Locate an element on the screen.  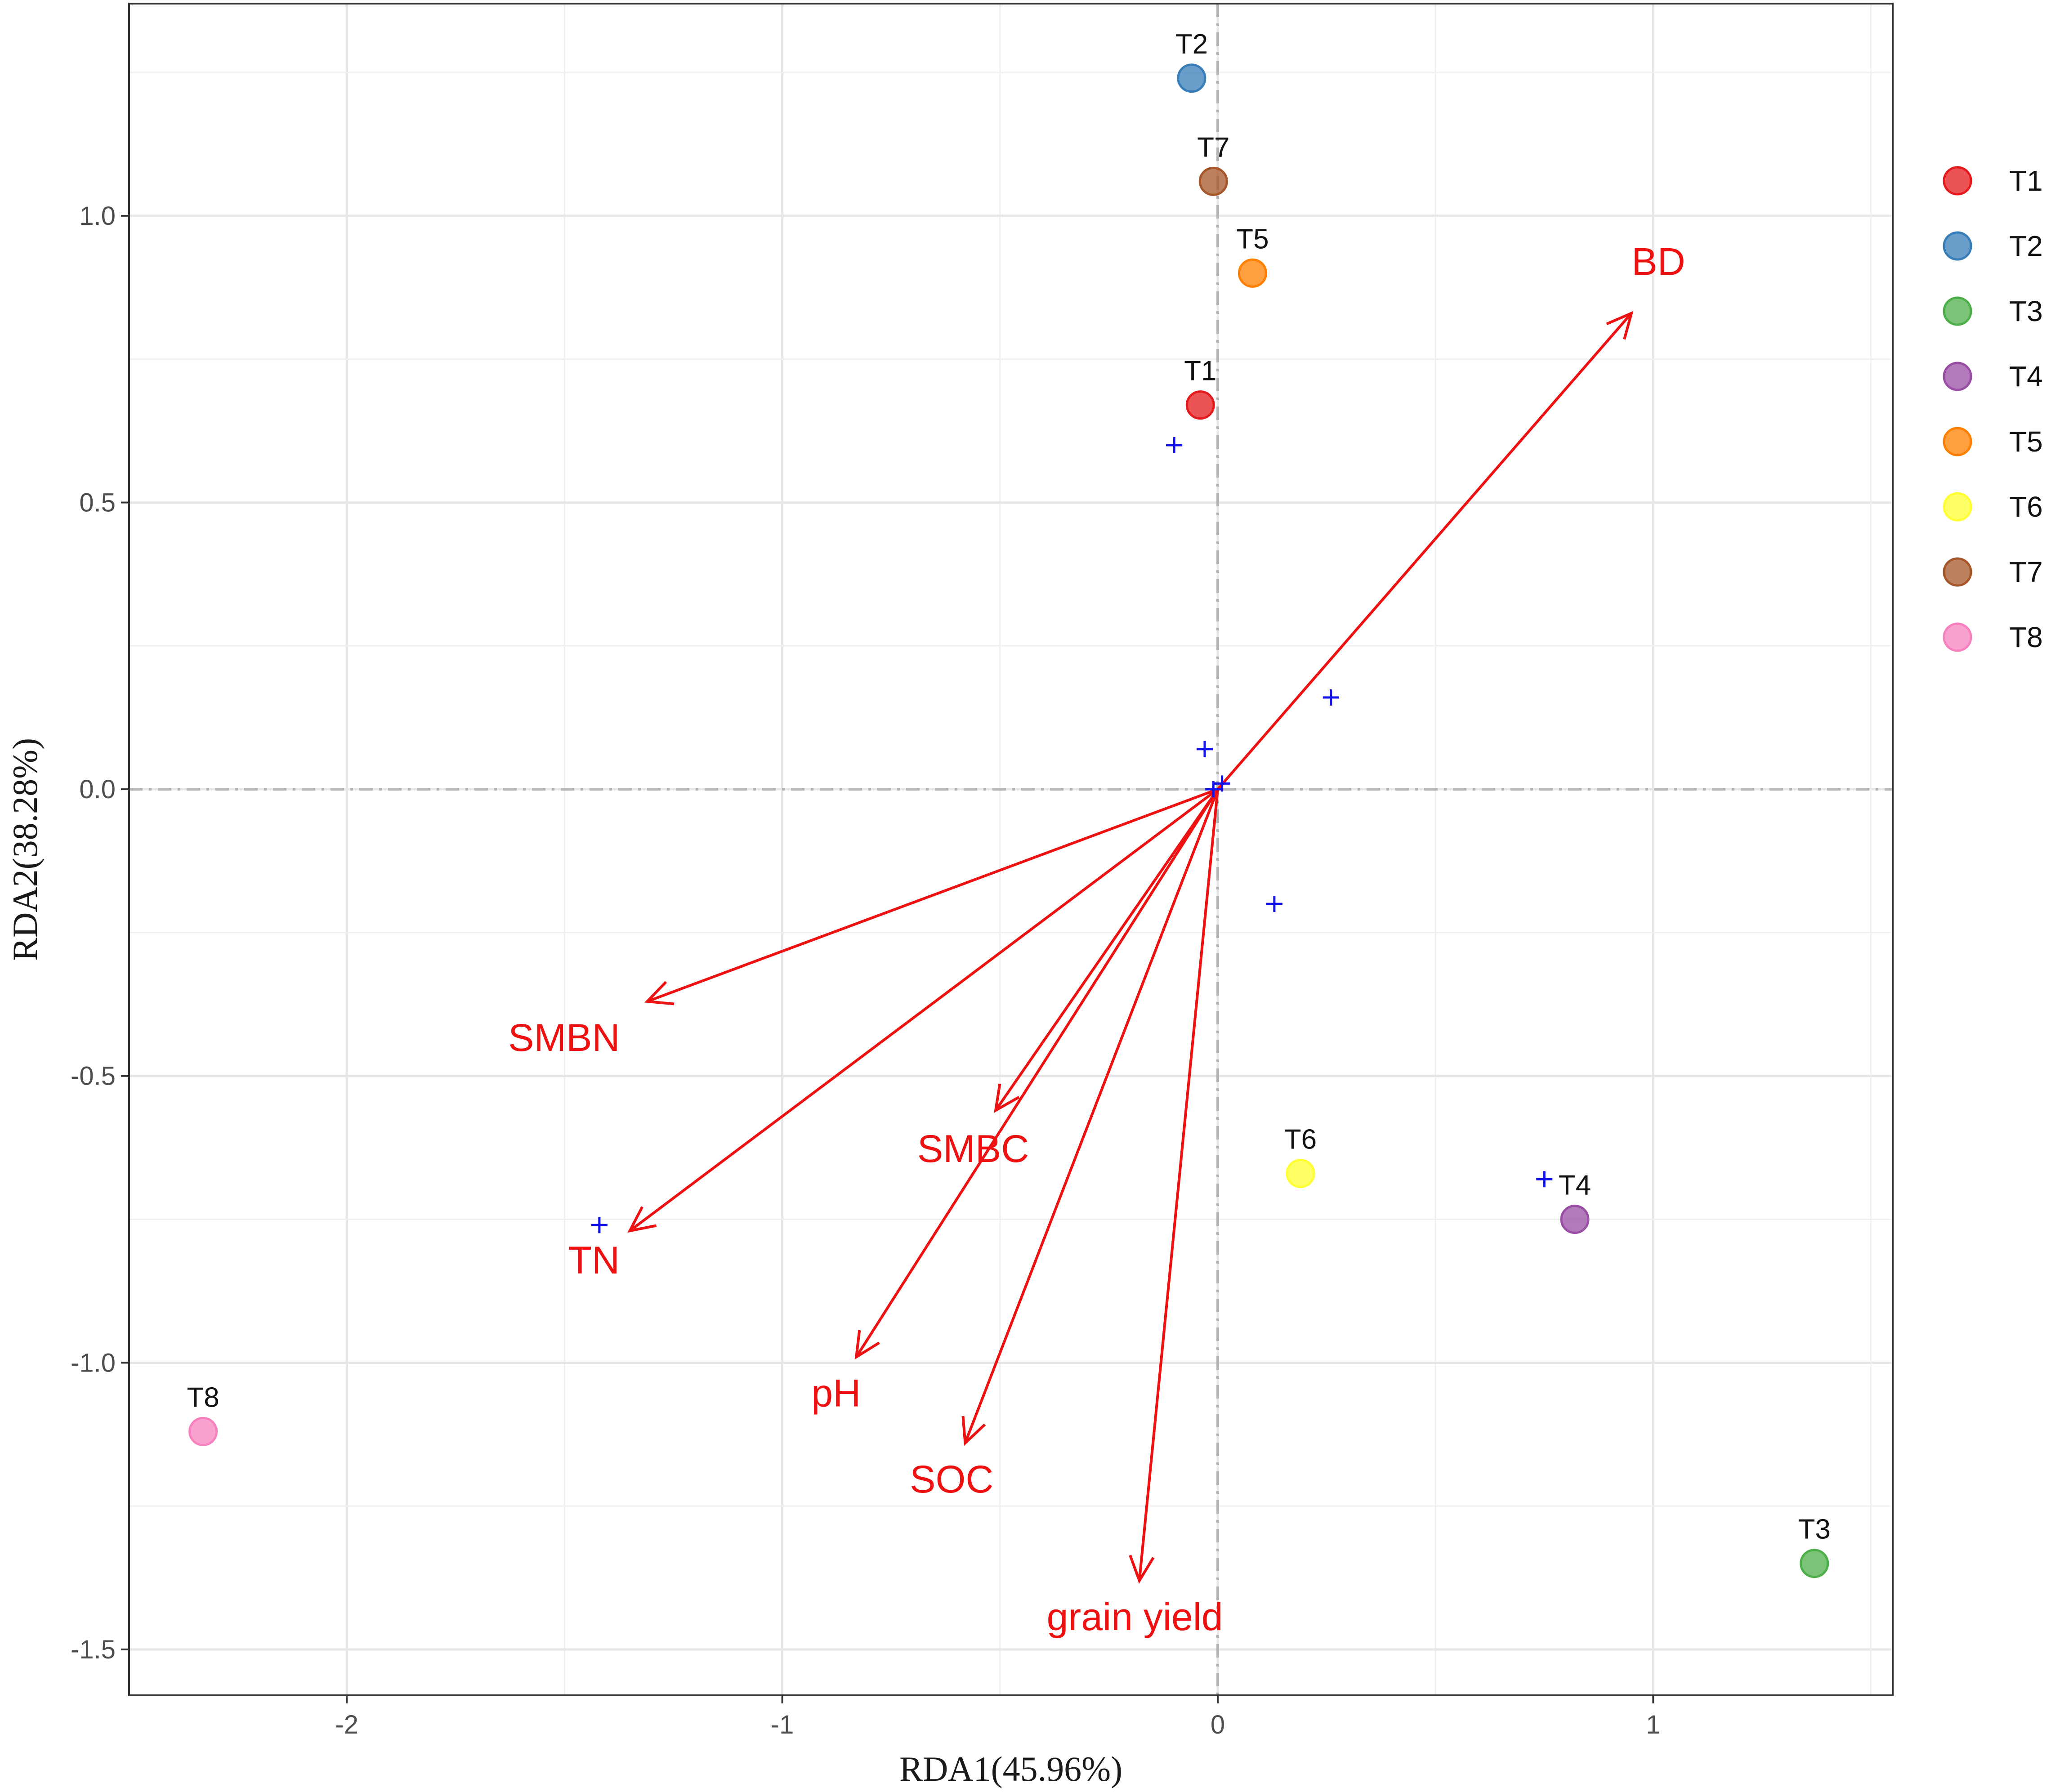
legend-key-t5 is located at coordinates (1957, 442).